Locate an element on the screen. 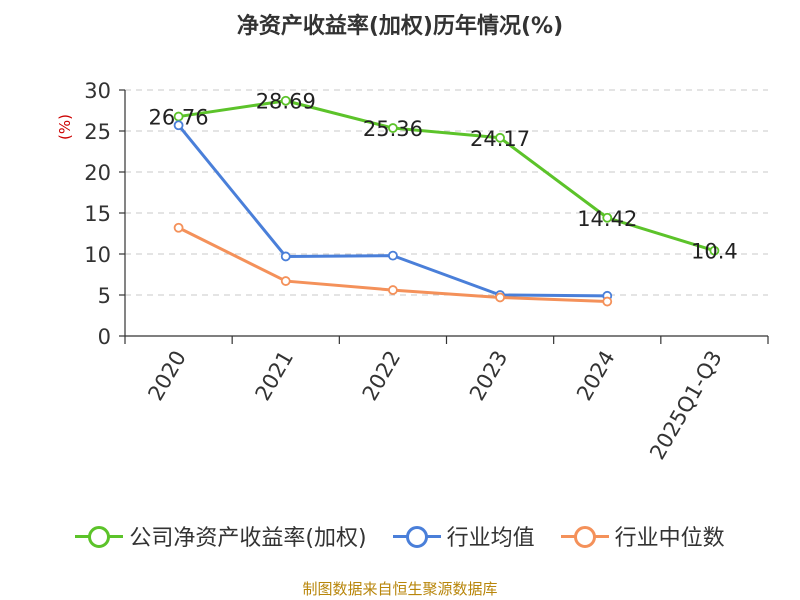  data-label: 24.17 is located at coordinates (500, 139).